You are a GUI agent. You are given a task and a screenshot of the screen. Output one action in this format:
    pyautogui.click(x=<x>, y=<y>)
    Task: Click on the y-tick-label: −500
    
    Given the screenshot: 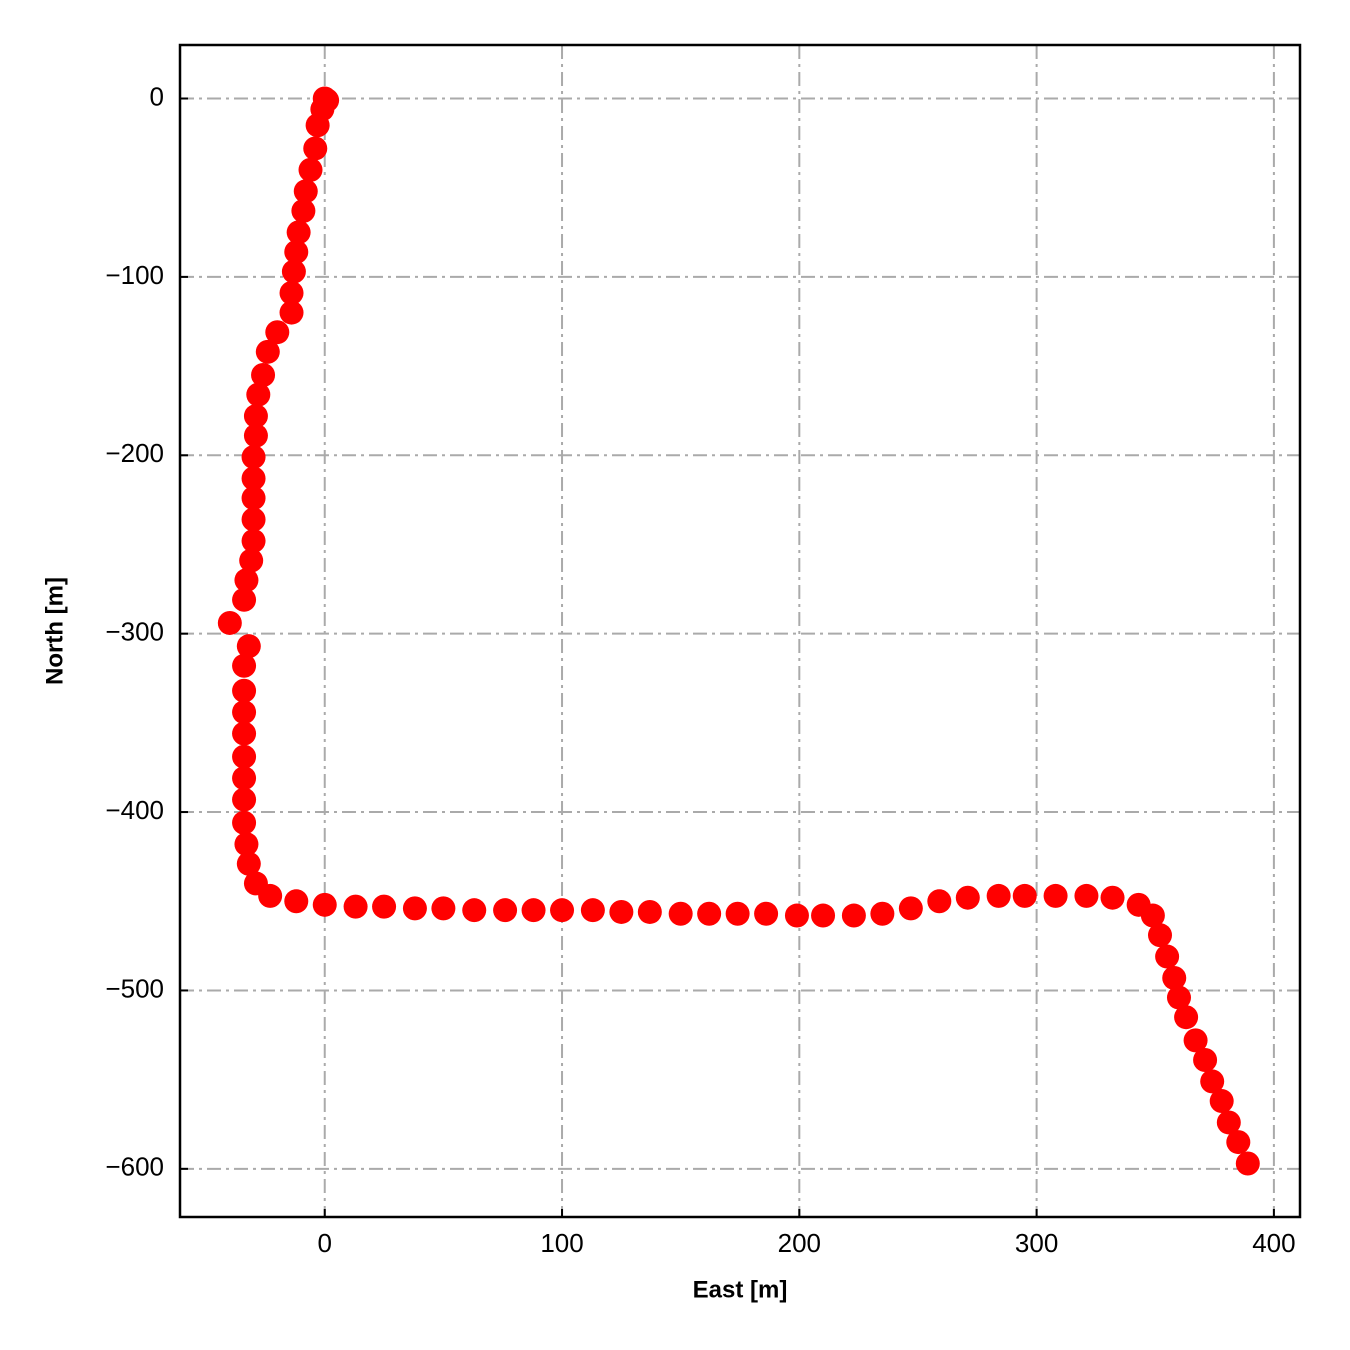 What is the action you would take?
    pyautogui.click(x=134, y=988)
    